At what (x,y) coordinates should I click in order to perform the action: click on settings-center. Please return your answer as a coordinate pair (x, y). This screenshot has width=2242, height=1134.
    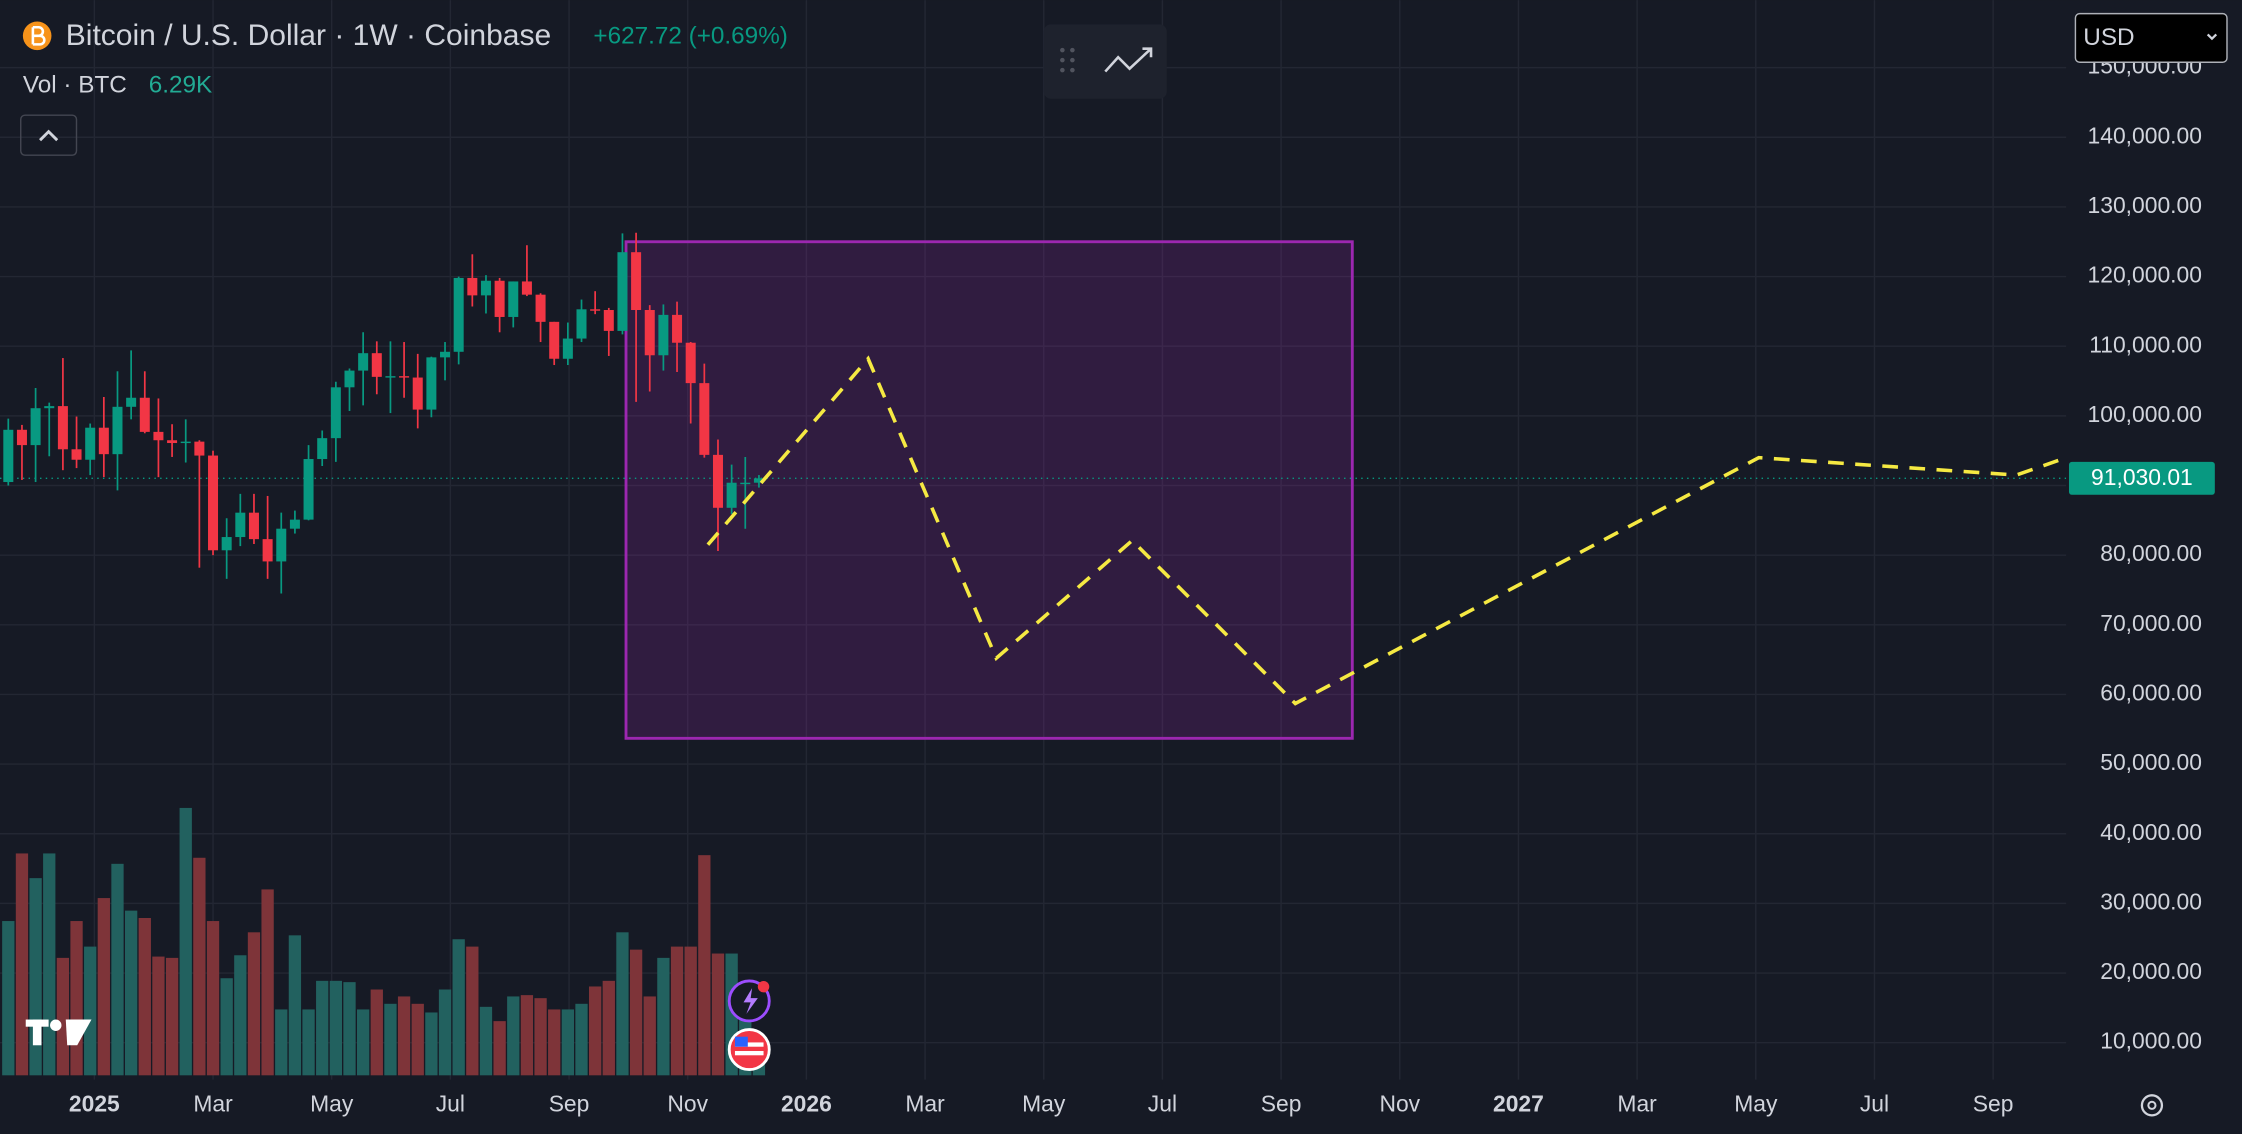
    Looking at the image, I should click on (2152, 1105).